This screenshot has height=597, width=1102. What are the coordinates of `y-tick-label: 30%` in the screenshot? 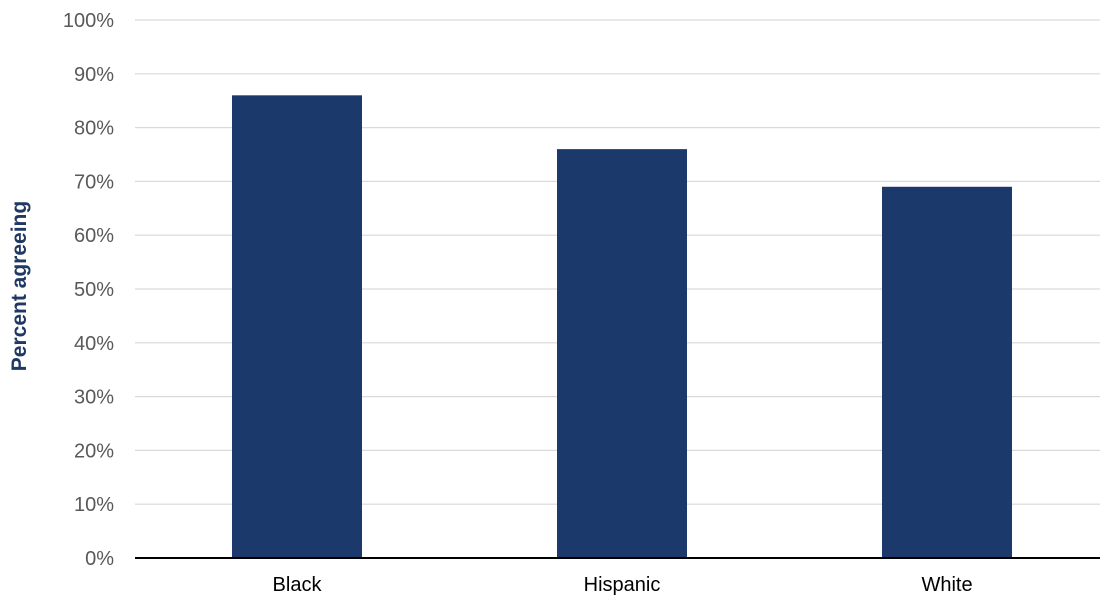 It's located at (94, 398).